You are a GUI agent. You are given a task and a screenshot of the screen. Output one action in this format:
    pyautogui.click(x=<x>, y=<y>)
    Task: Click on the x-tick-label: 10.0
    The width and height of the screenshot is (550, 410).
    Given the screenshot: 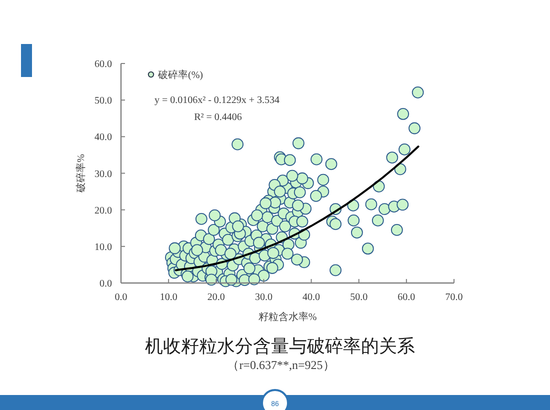 What is the action you would take?
    pyautogui.click(x=169, y=297)
    